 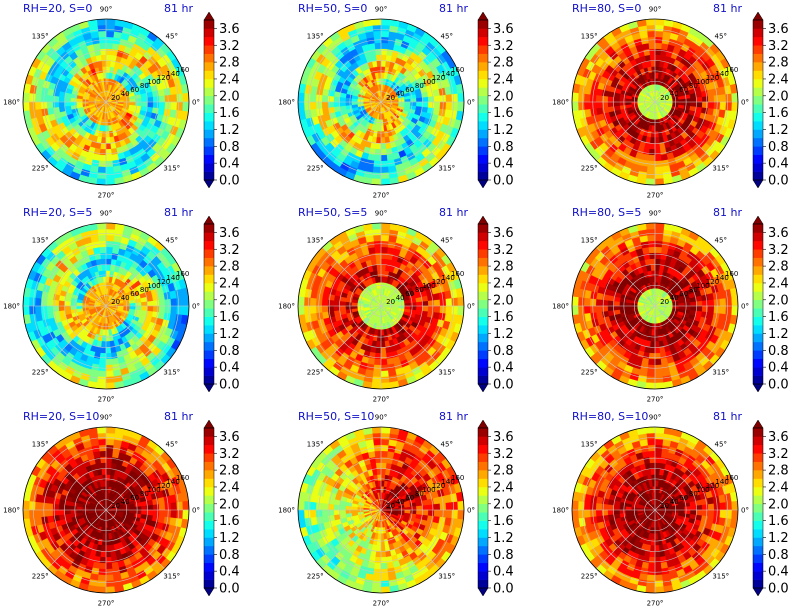 I want to click on colorbar: 0.00.40.81.21.62.02.42.83.23.6, so click(x=495, y=304).